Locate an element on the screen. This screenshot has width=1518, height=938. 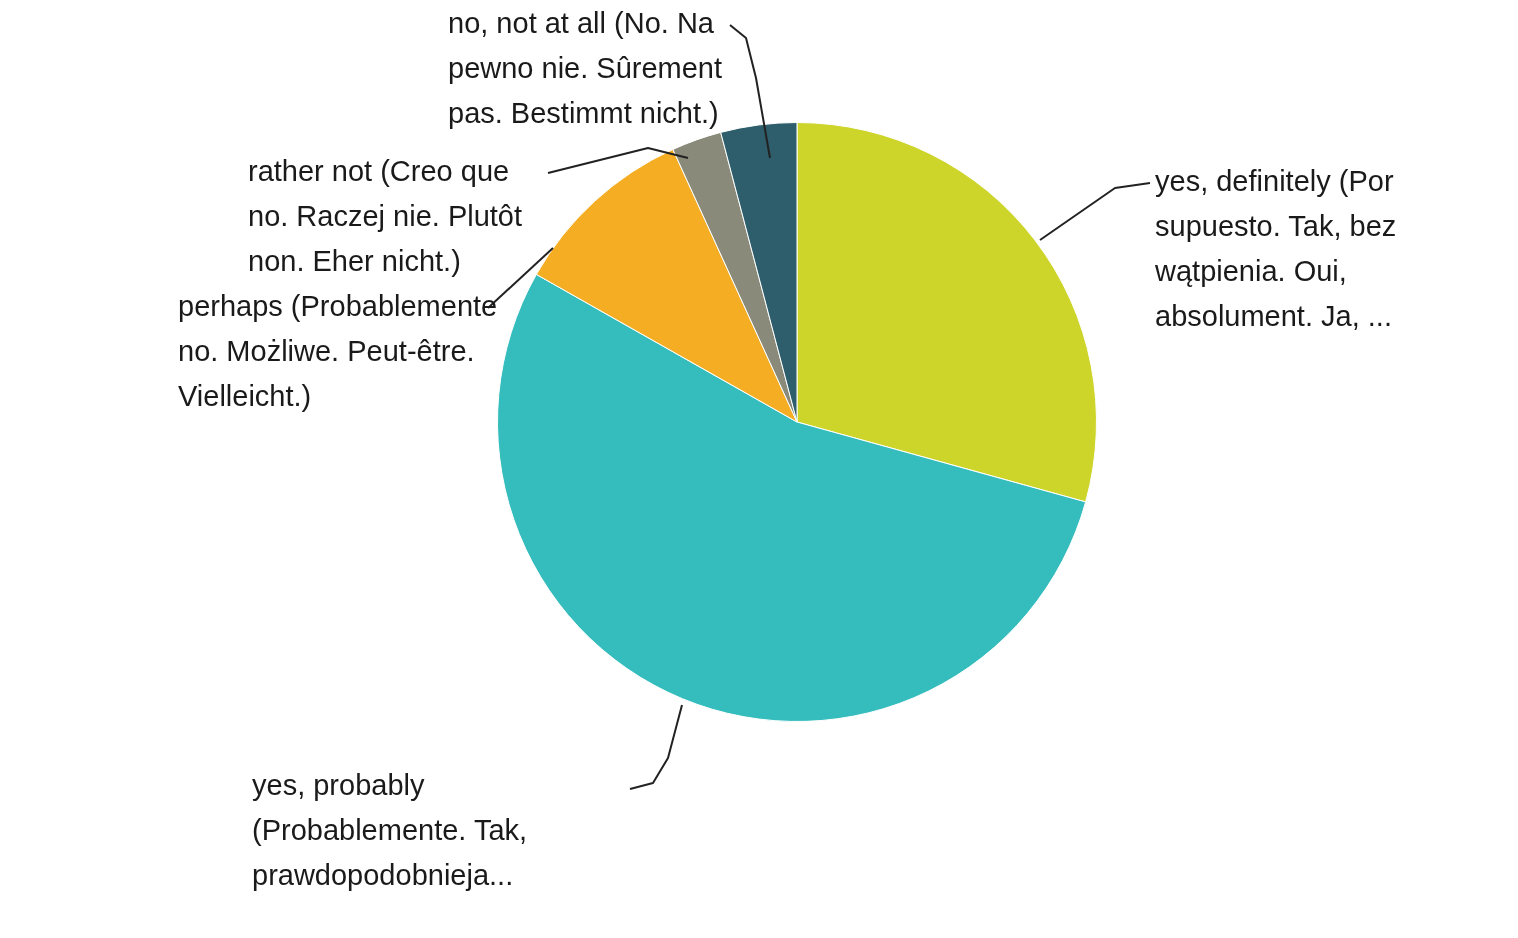
slice-label: rather not (Creo que no. Raczej nie. Plutôt non. Eher nicht.) is located at coordinates (385, 216).